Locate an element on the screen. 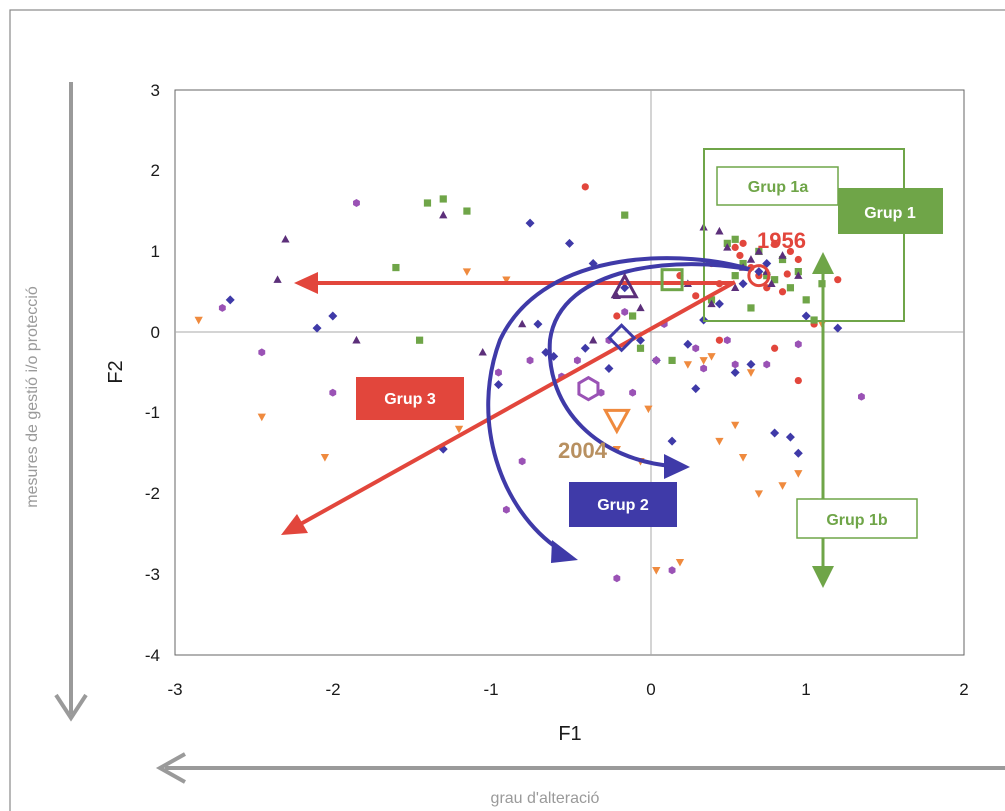  alteration-arrow is located at coordinates (580, 768).